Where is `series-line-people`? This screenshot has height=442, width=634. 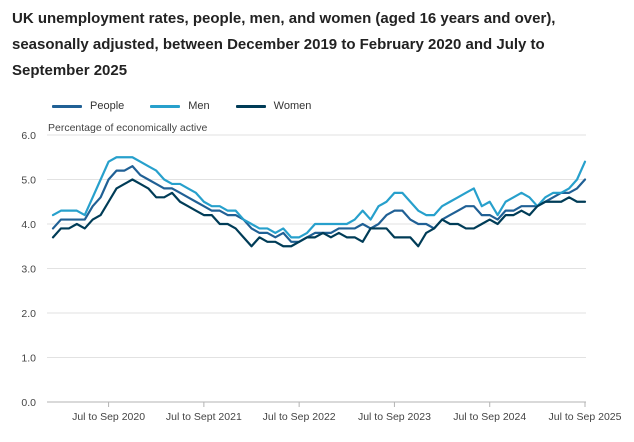 series-line-people is located at coordinates (319, 204).